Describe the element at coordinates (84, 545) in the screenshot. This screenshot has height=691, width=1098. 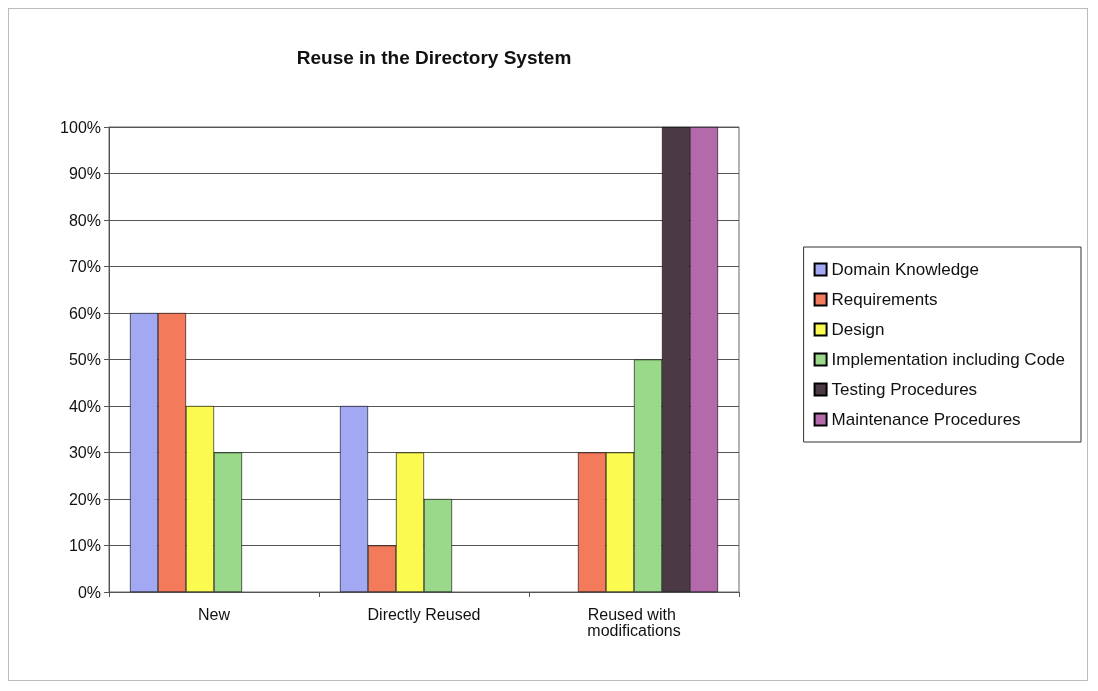
I see `y-tick-label: 10%` at that location.